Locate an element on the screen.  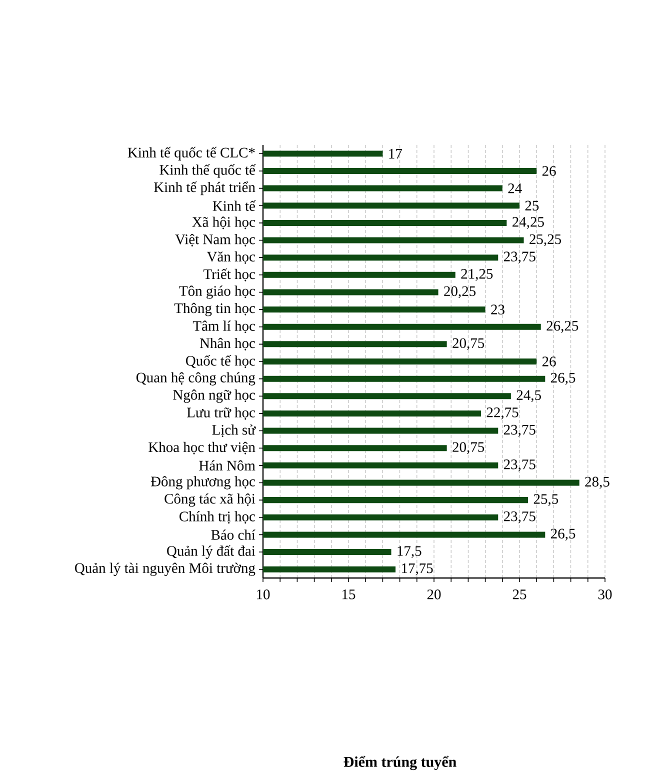
y-tick-label: Công tác xã hội is located at coordinates (210, 500).